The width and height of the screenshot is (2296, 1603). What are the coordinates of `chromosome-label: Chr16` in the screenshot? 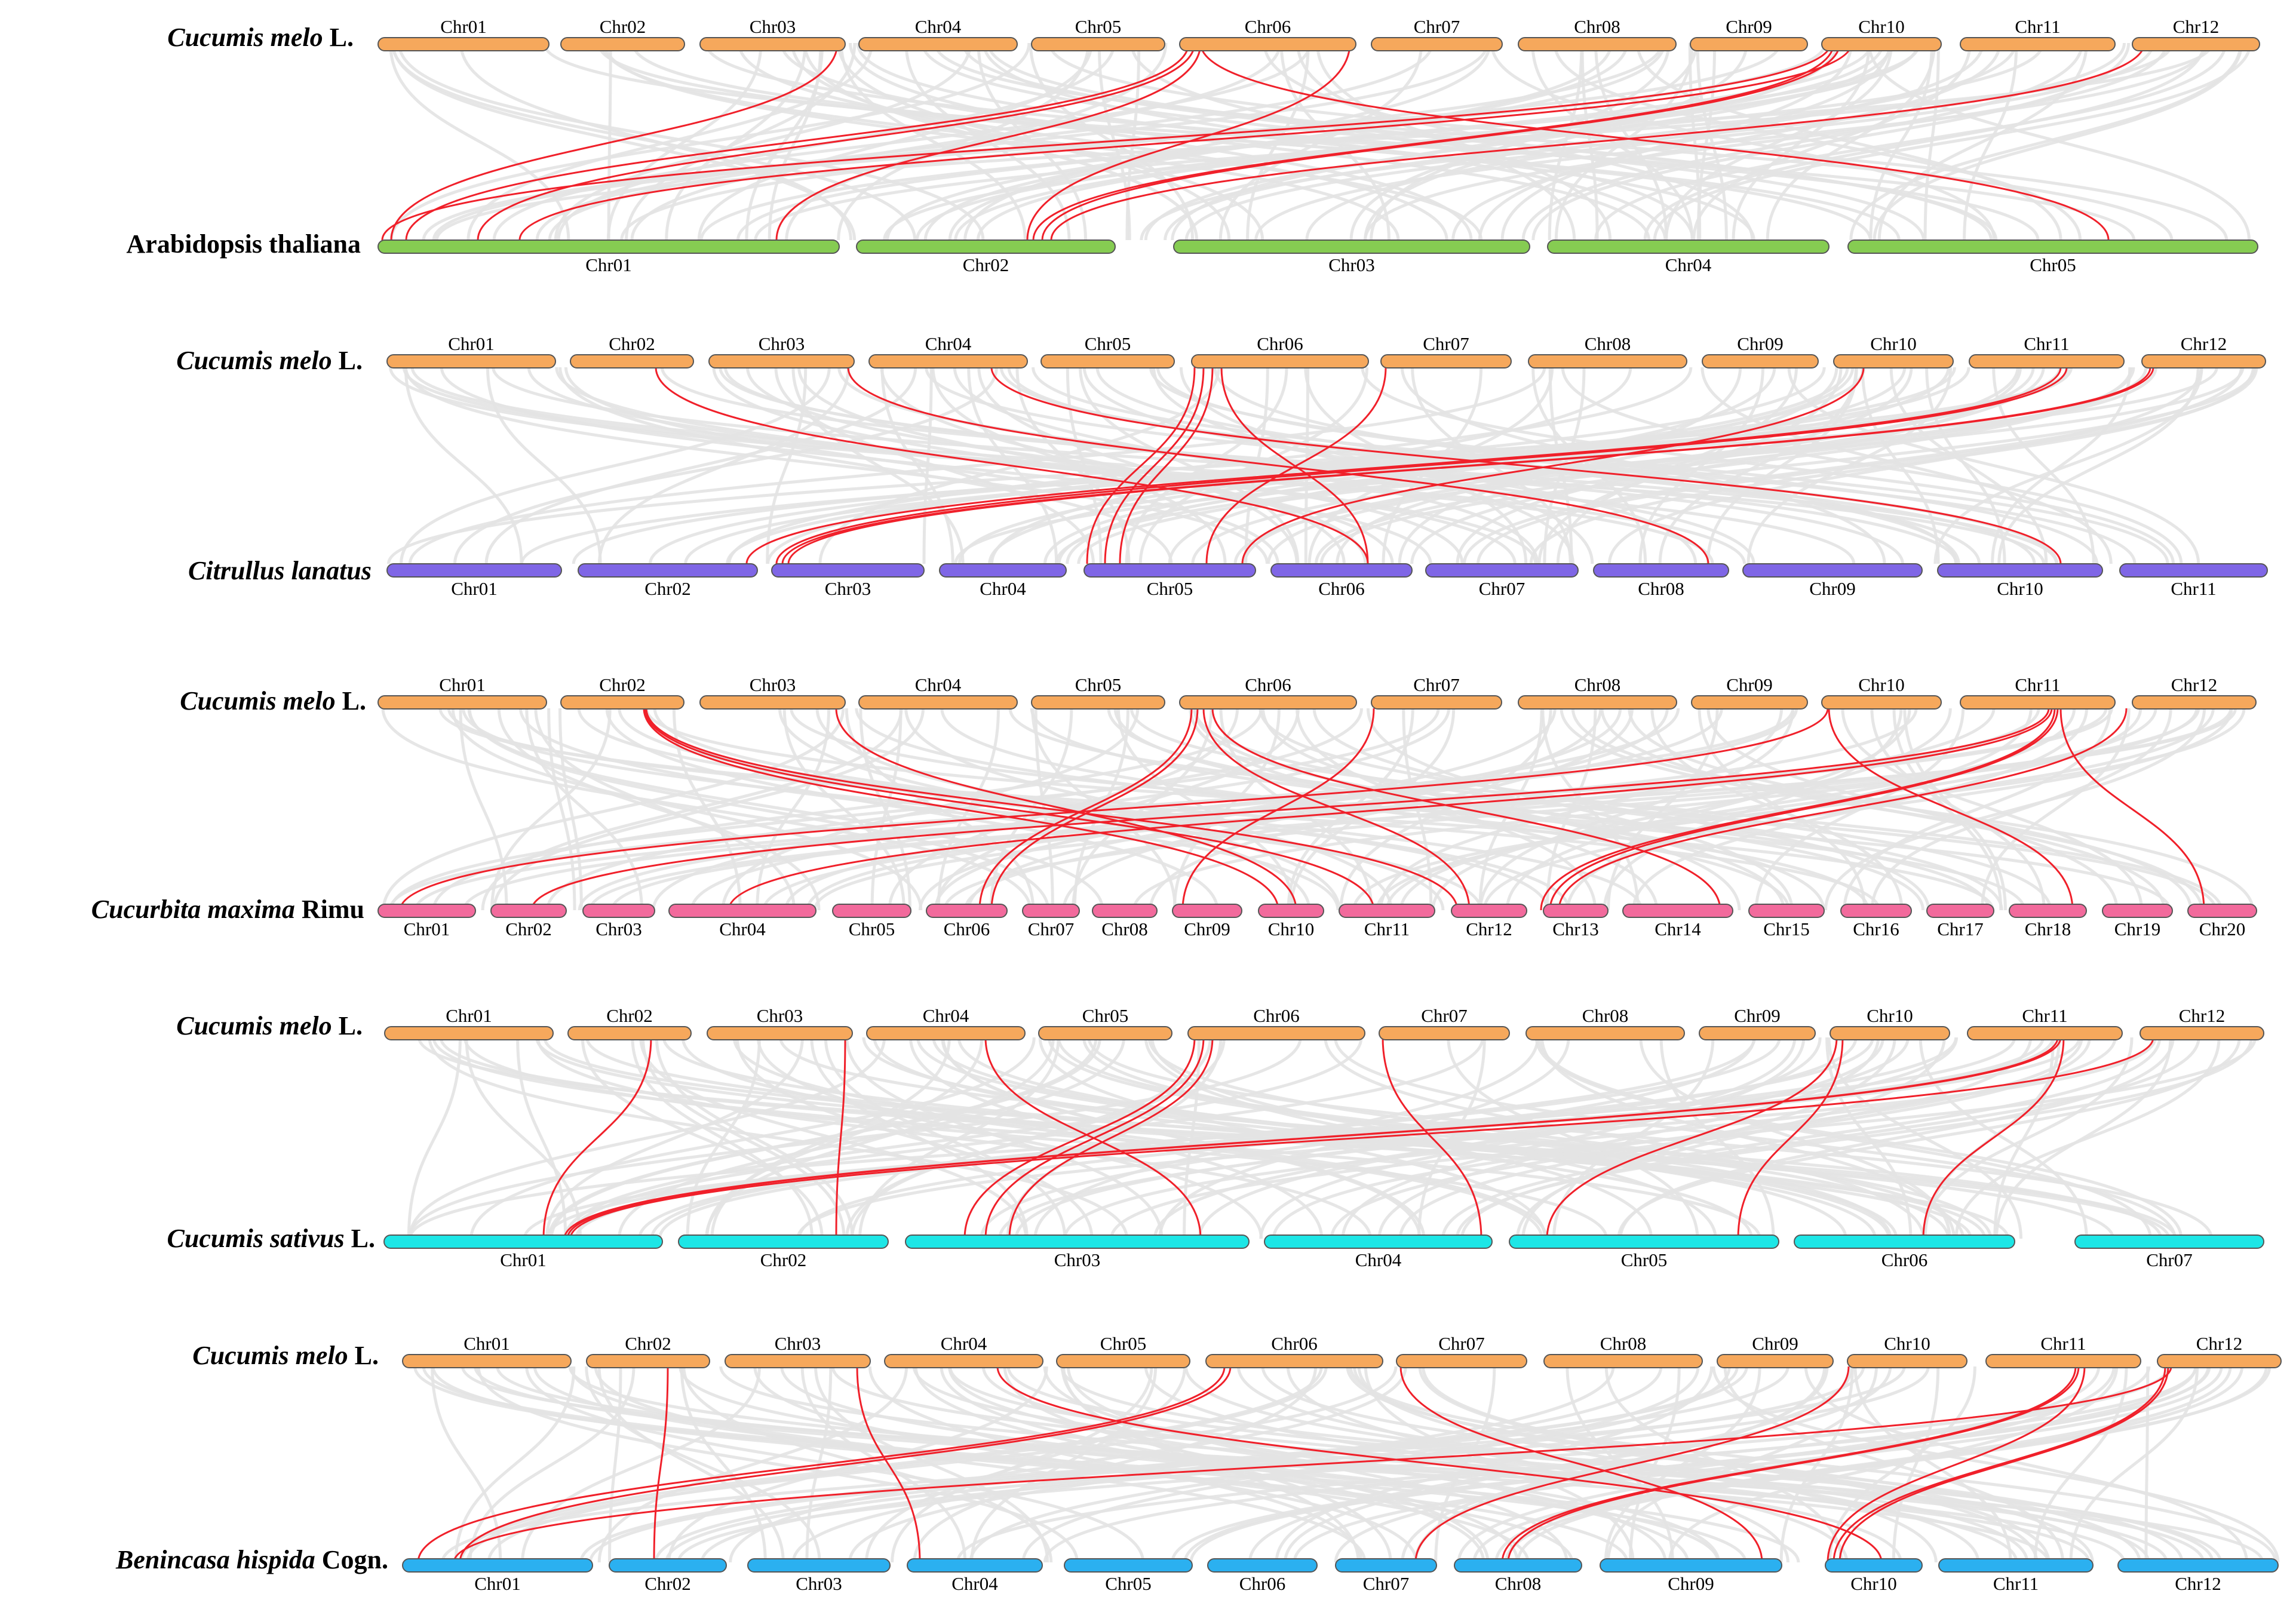 It's located at (1876, 929).